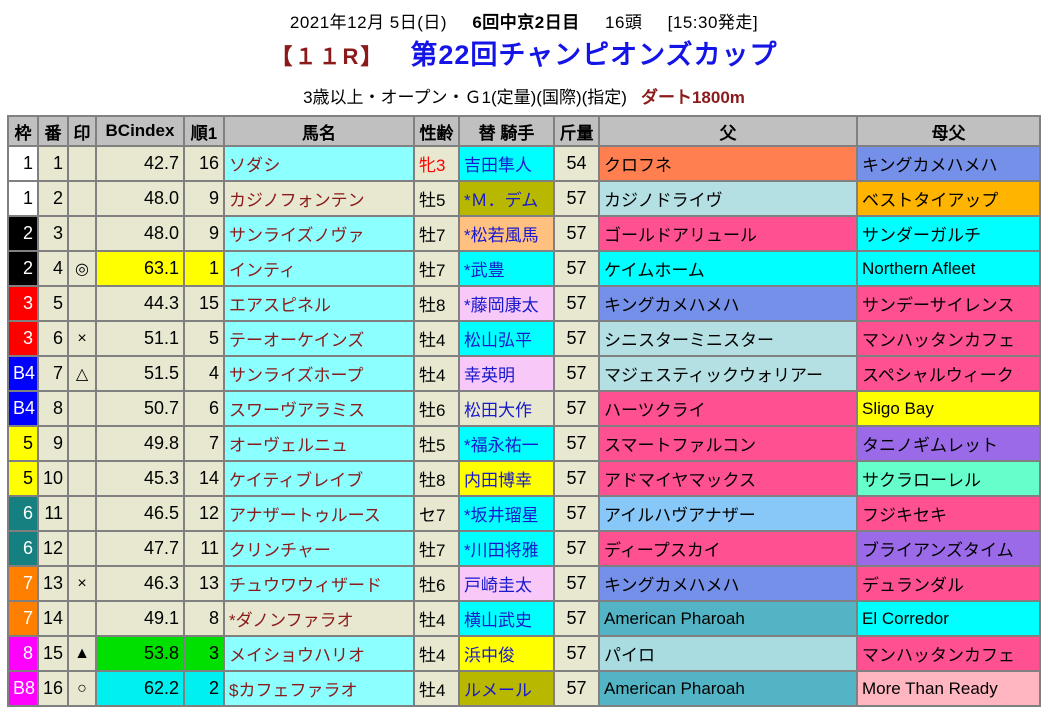 Image resolution: width=1048 pixels, height=720 pixels. What do you see at coordinates (524, 163) in the screenshot?
I see `table-row: 1 1 42.7 16 ソダシ 牝3 吉田隼人 54 クロフネ キングカメハメハ` at bounding box center [524, 163].